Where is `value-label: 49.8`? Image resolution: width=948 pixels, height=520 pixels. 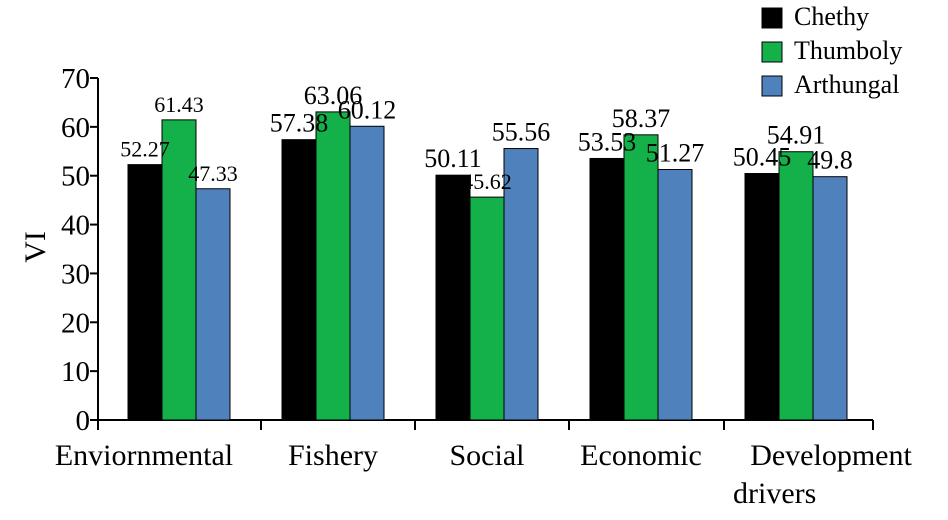
value-label: 49.8 is located at coordinates (830, 160).